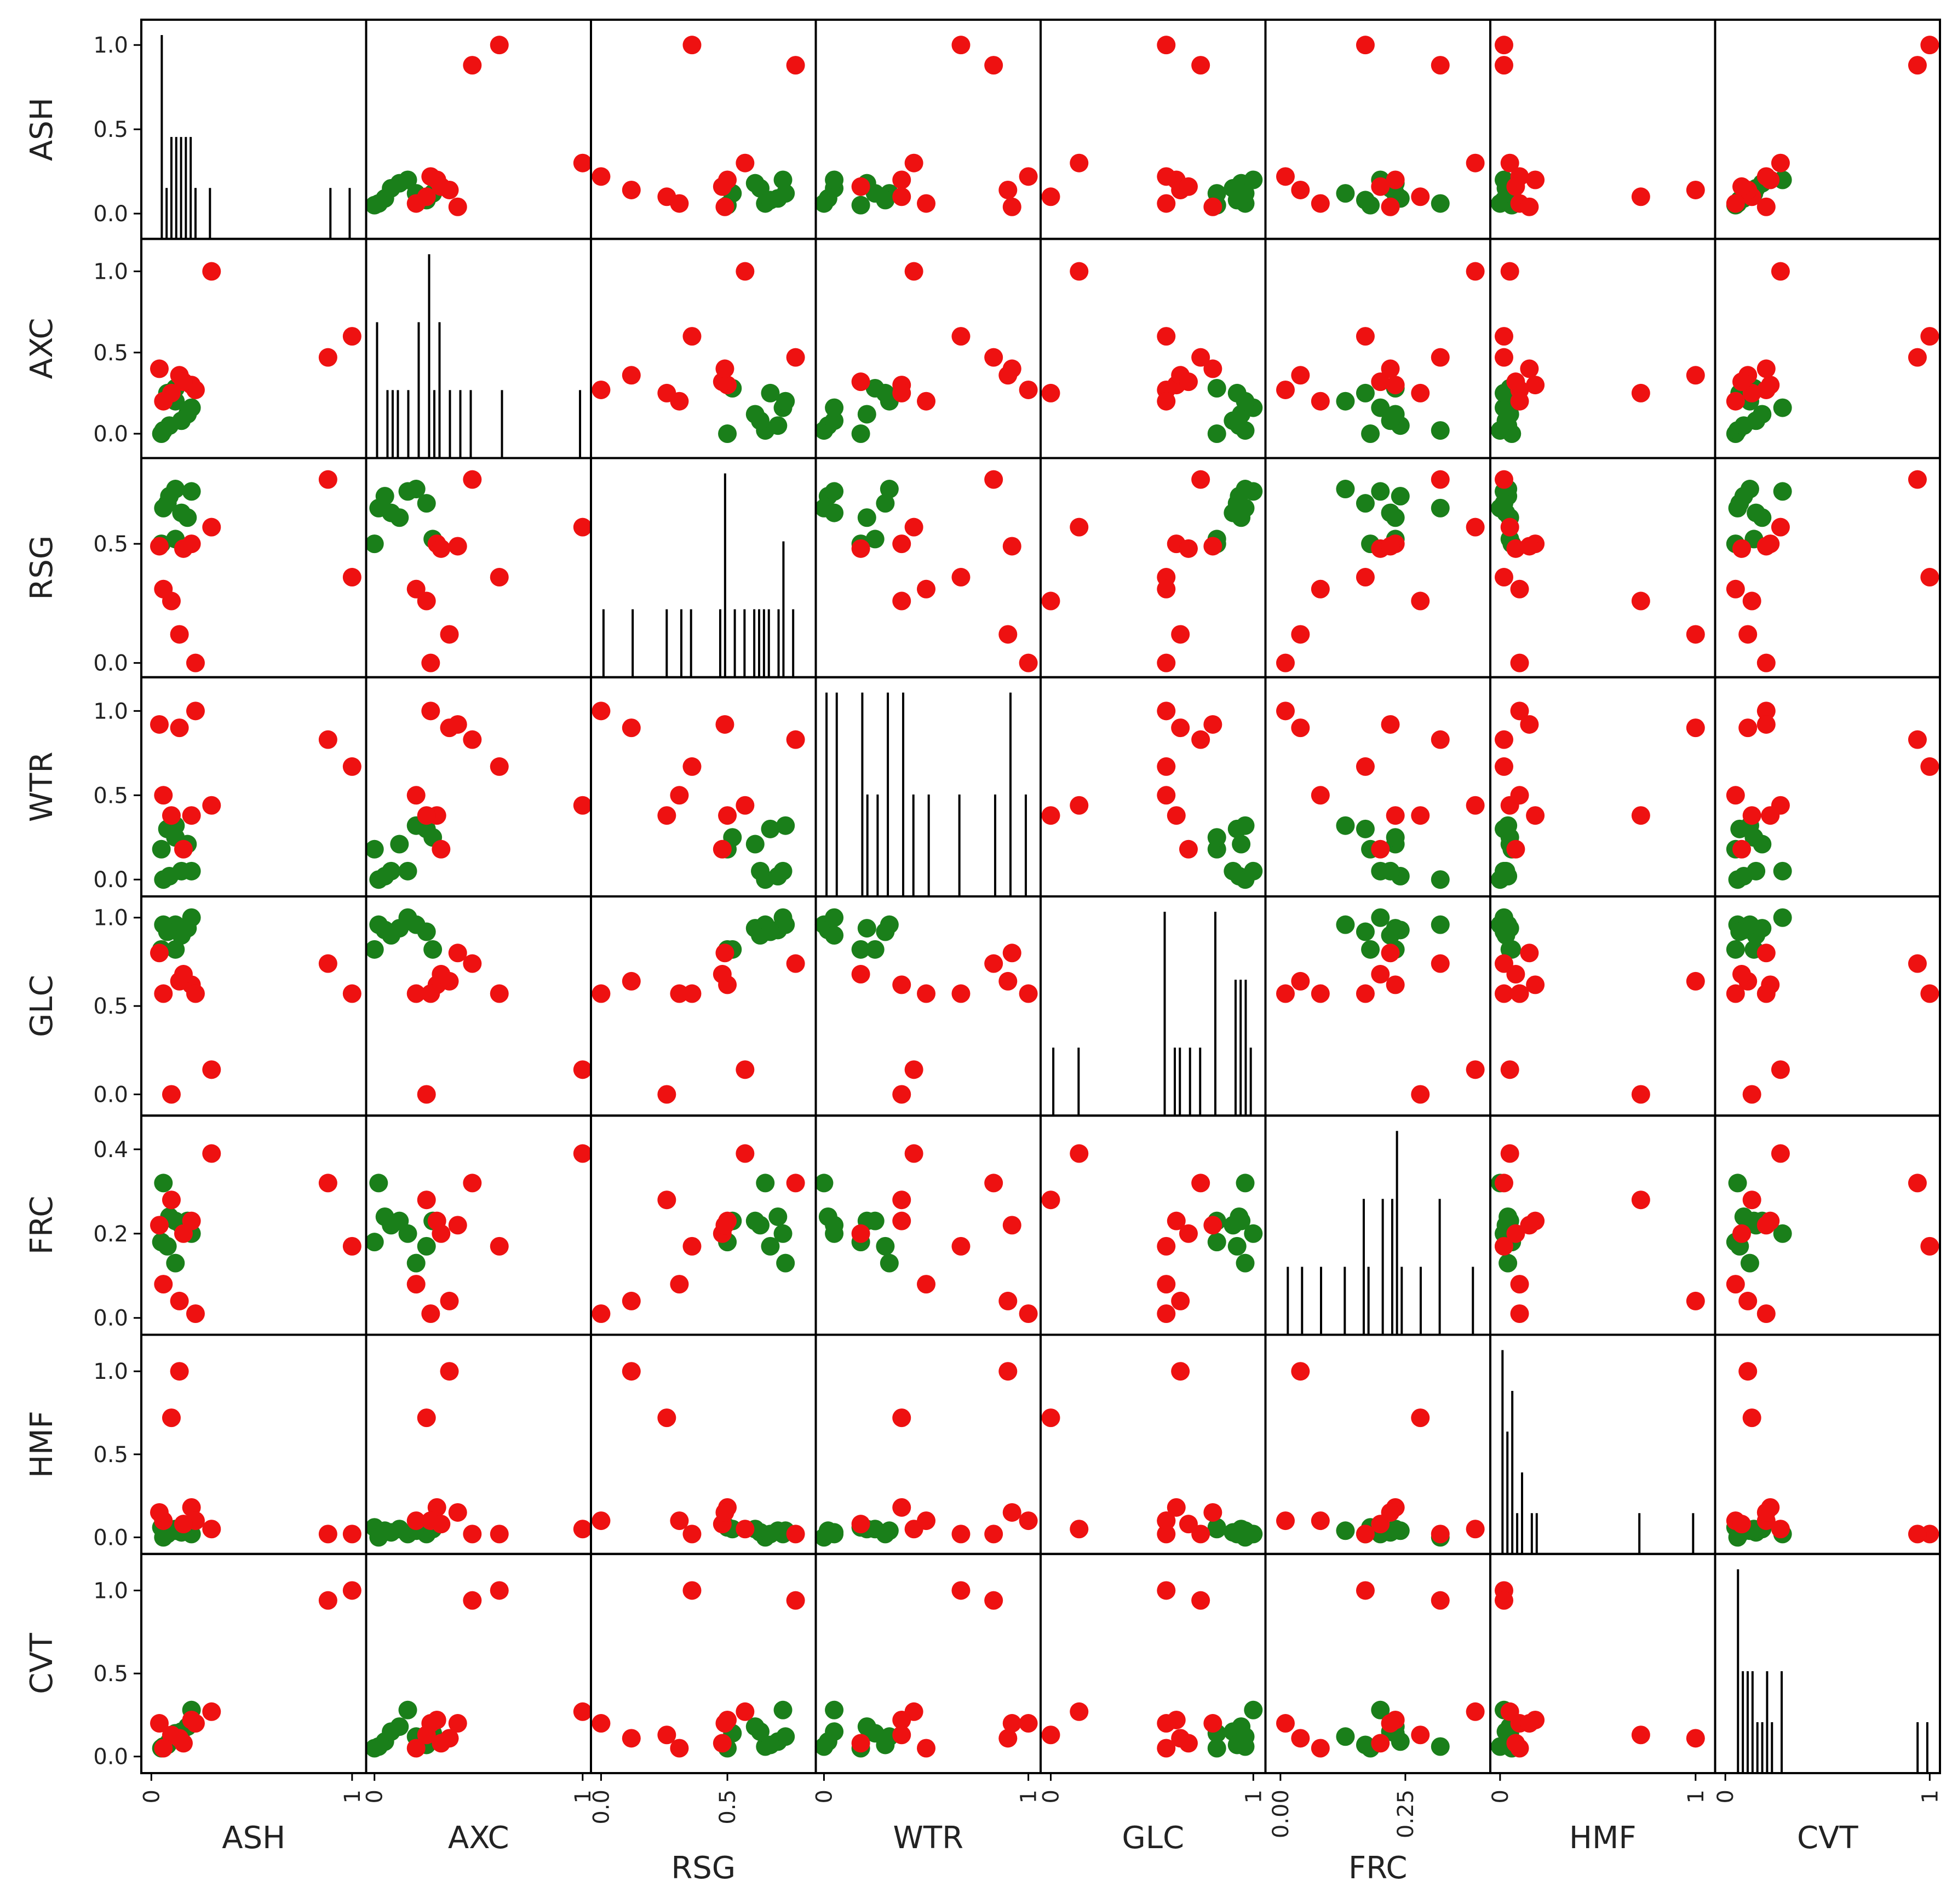  I want to click on y-tick-label-ASH: 0.5, so click(110, 129).